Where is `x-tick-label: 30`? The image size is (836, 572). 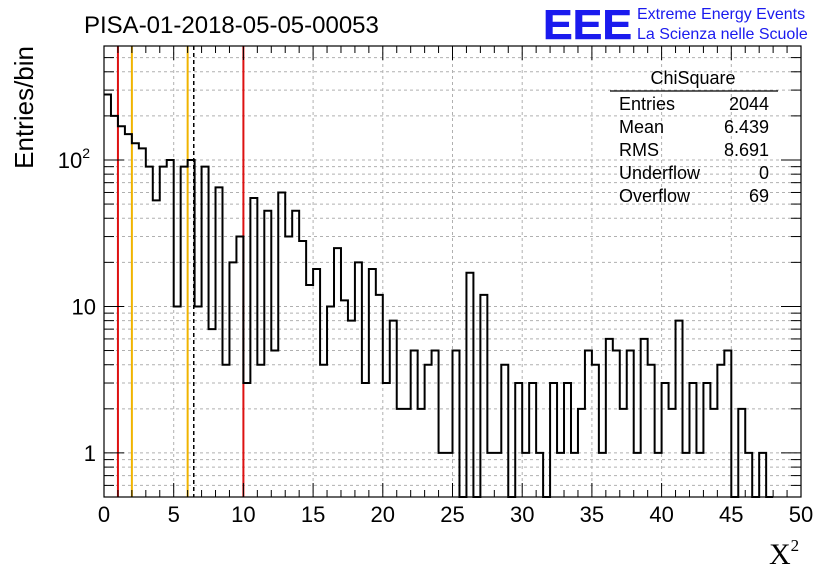
x-tick-label: 30 is located at coordinates (522, 514).